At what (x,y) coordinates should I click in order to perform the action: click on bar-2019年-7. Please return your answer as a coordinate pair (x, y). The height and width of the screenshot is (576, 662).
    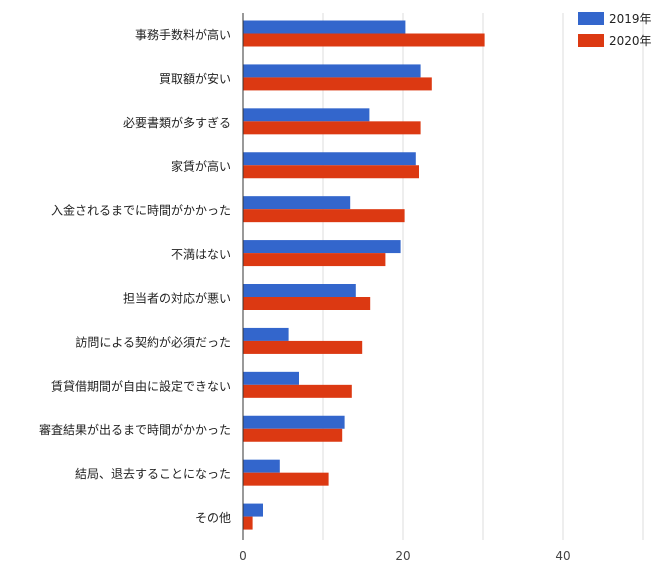
    Looking at the image, I should click on (299, 290).